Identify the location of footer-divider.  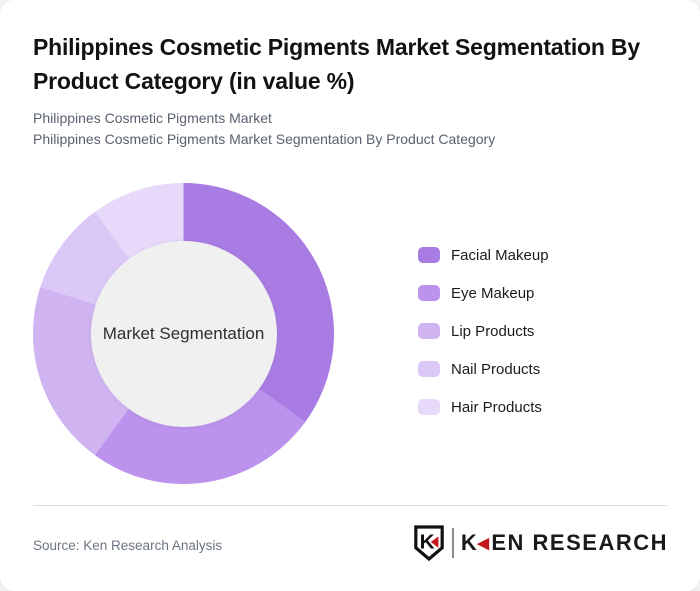
(350, 505).